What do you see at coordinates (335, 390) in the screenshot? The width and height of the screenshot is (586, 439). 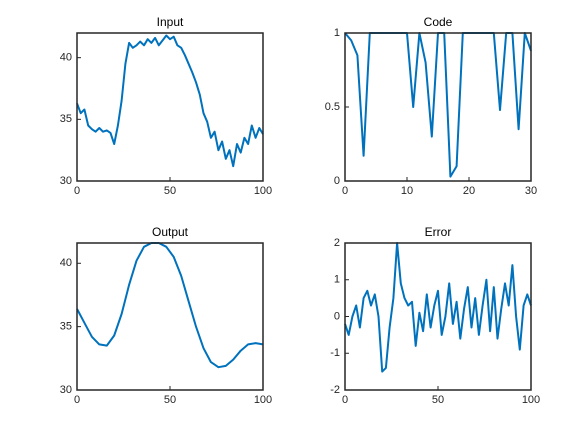 I see `y-tick-label: -2` at bounding box center [335, 390].